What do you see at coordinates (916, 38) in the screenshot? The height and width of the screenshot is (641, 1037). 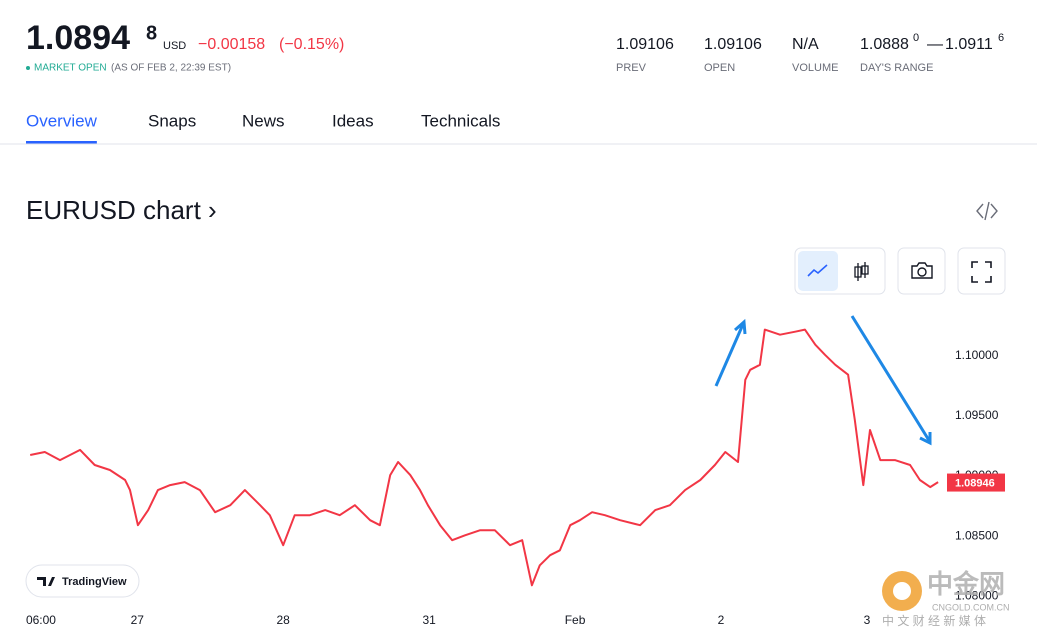 I see `range-low-sup: 0` at bounding box center [916, 38].